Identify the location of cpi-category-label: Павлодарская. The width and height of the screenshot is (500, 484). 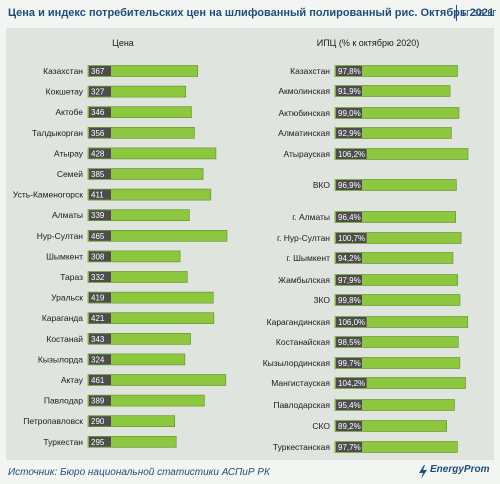
(301, 405).